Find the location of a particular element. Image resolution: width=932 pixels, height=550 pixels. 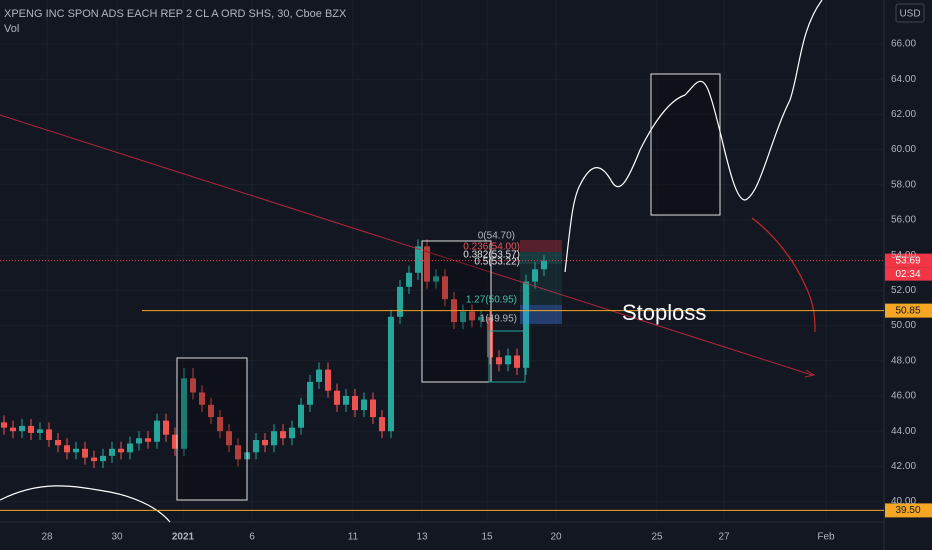

fib-label: 1.27(50.95) is located at coordinates (491, 300).